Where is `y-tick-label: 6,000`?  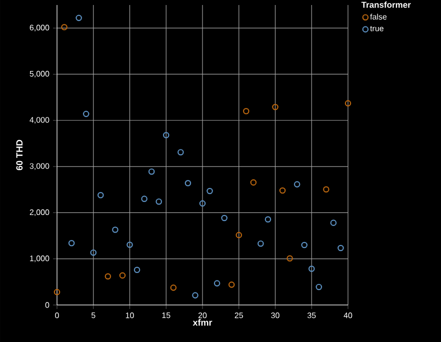 y-tick-label: 6,000 is located at coordinates (40, 28).